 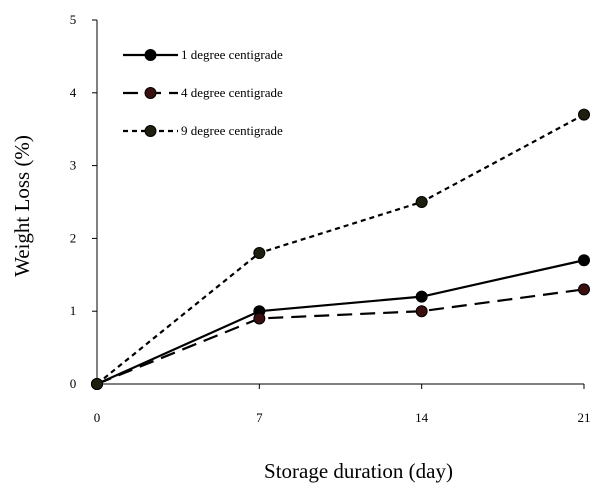 What do you see at coordinates (422, 417) in the screenshot?
I see `x-tick-label: 14` at bounding box center [422, 417].